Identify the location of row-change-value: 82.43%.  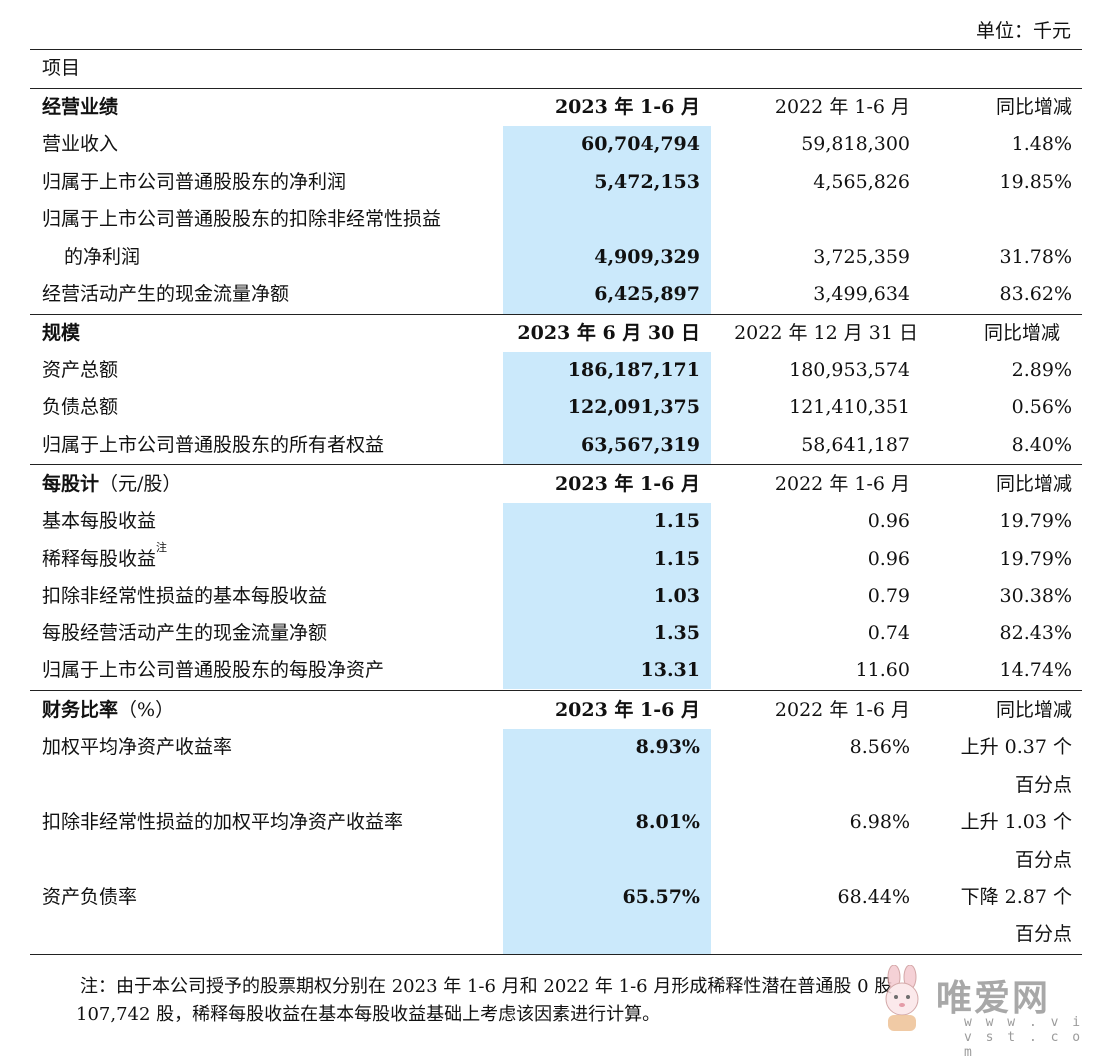
(1035, 633).